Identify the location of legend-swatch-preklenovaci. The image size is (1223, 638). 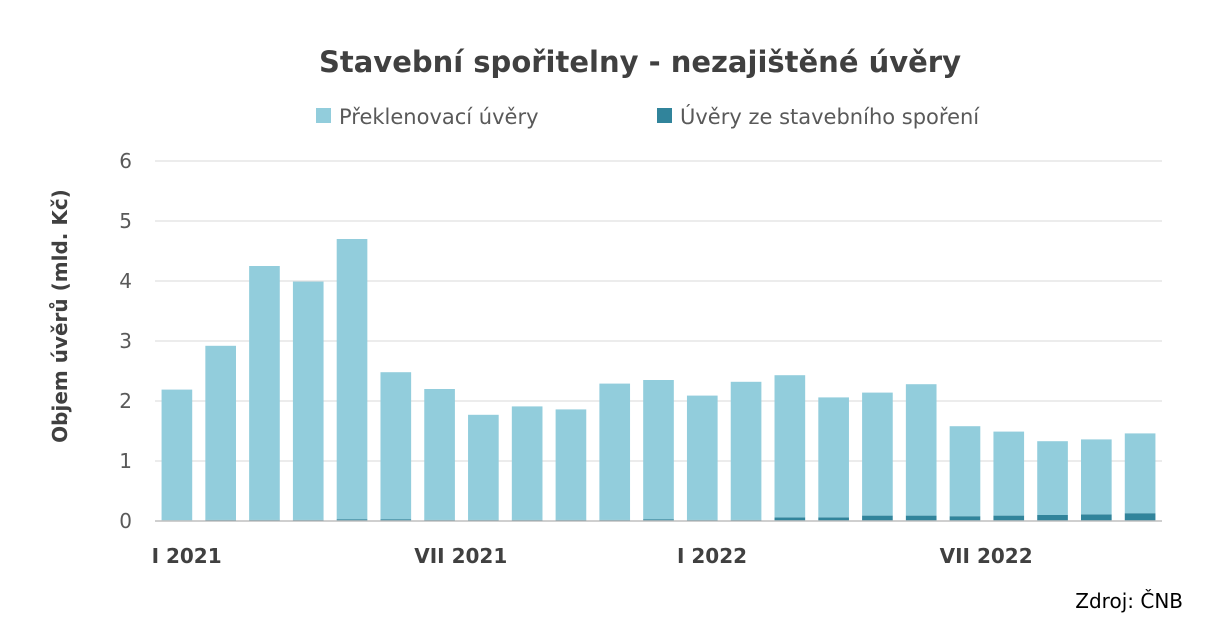
(323, 115).